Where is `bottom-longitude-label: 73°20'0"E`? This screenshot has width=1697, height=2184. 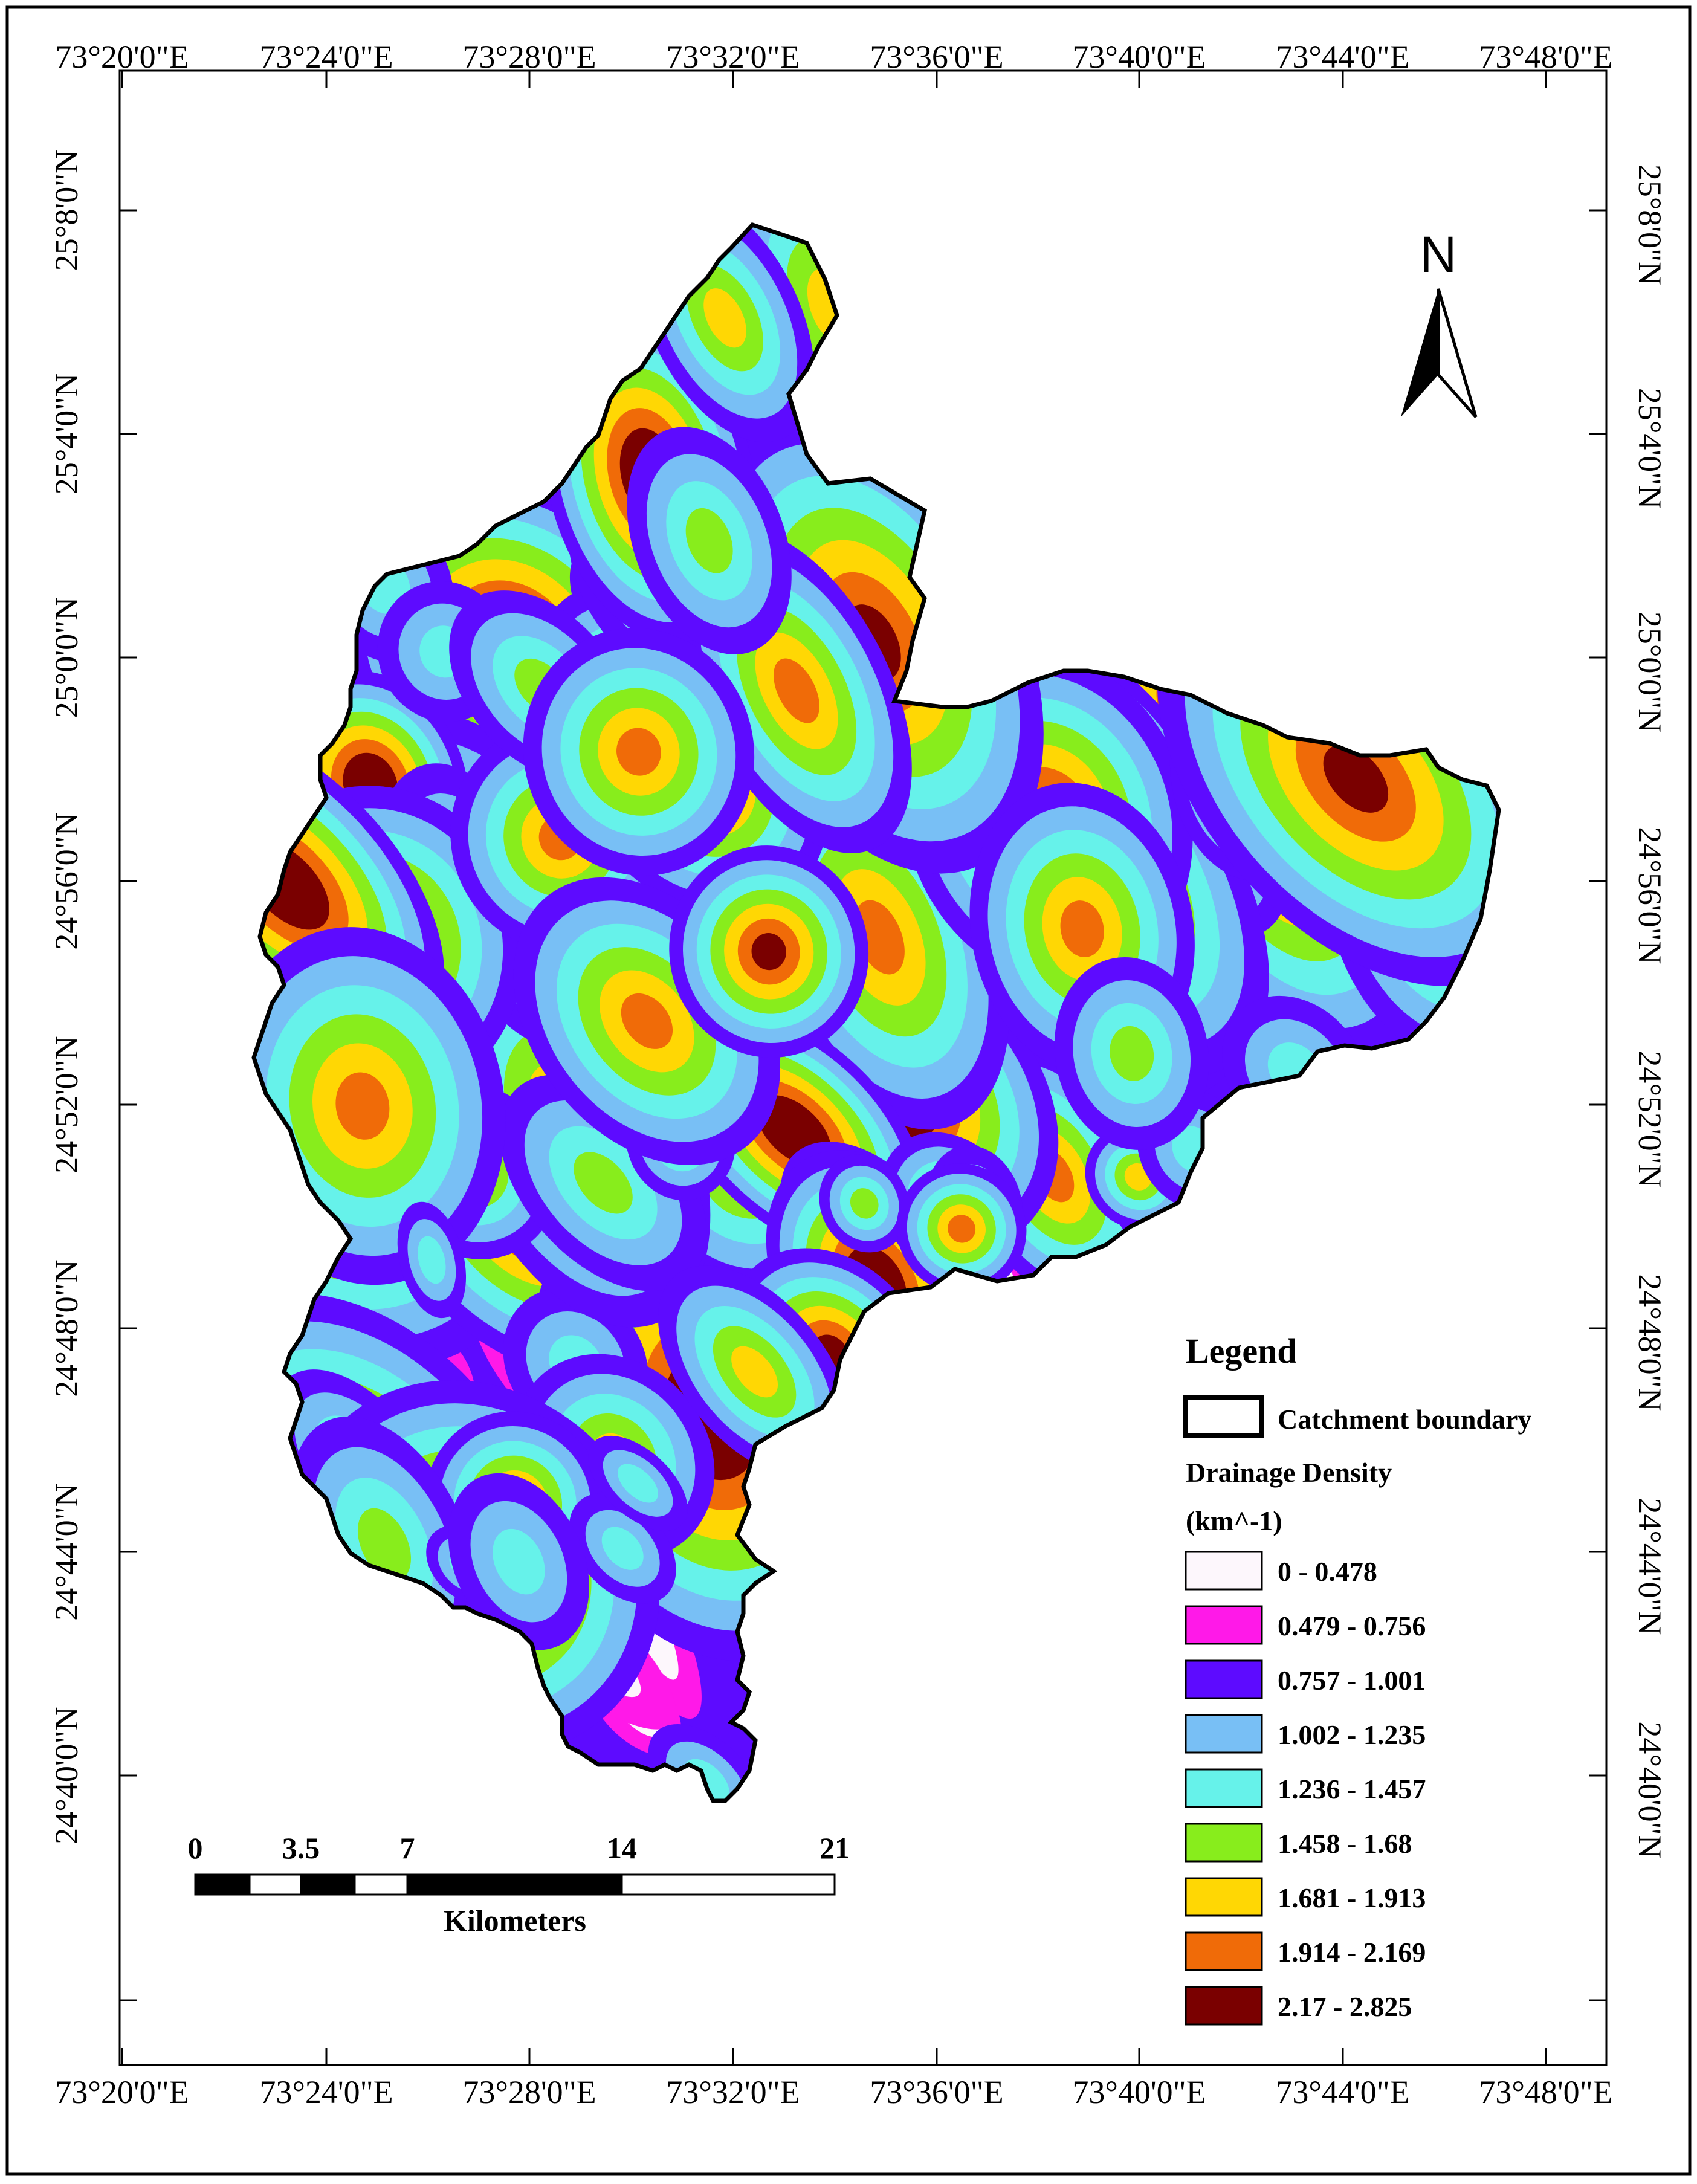 bottom-longitude-label: 73°20'0"E is located at coordinates (122, 2092).